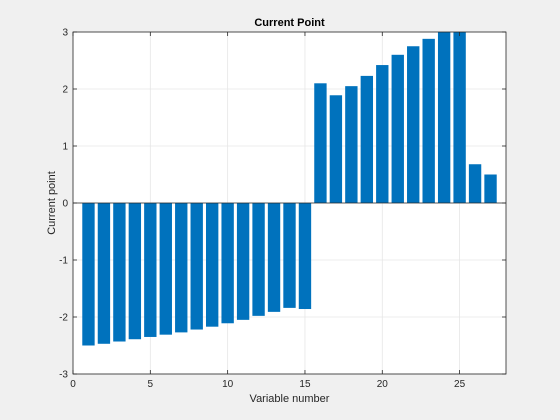 Image resolution: width=560 pixels, height=420 pixels. Describe the element at coordinates (460, 384) in the screenshot. I see `x-tick-label: 25` at that location.